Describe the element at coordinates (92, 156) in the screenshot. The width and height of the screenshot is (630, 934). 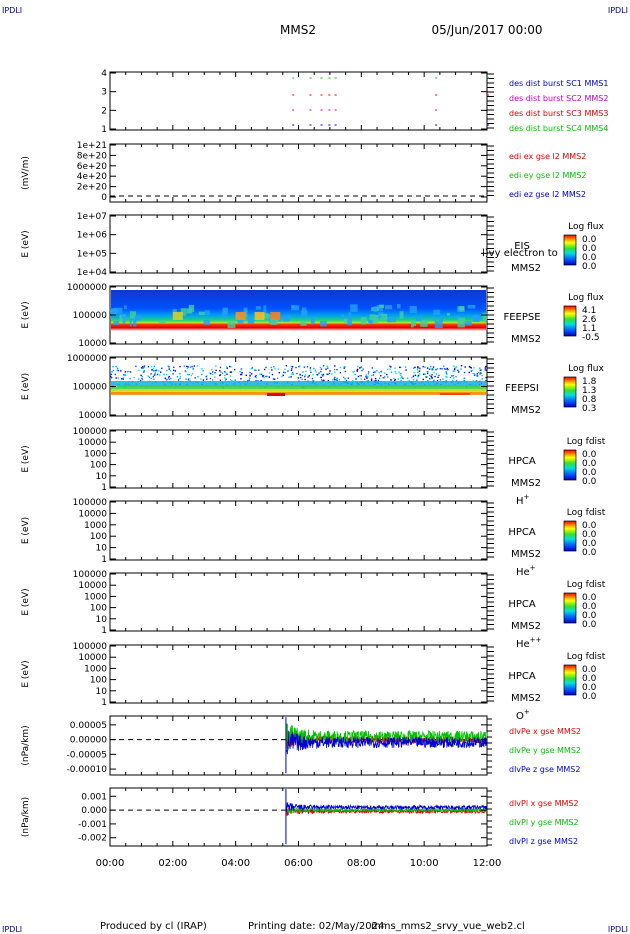
I see `edi-ytick-label: 8e+20` at that location.